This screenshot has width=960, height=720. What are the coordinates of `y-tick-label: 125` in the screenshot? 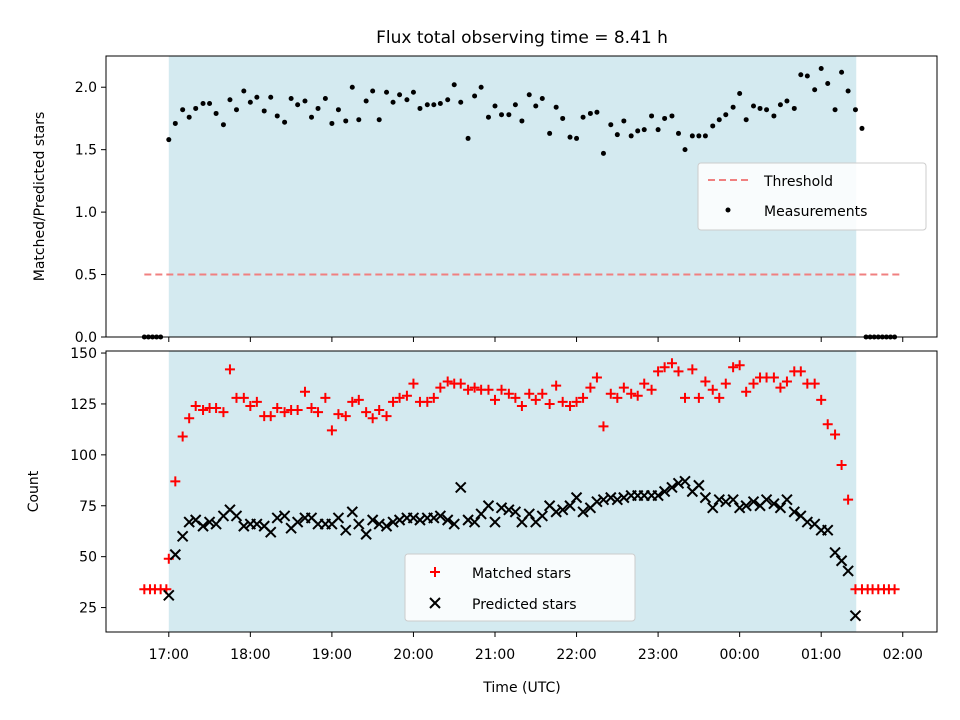 It's located at (83, 405).